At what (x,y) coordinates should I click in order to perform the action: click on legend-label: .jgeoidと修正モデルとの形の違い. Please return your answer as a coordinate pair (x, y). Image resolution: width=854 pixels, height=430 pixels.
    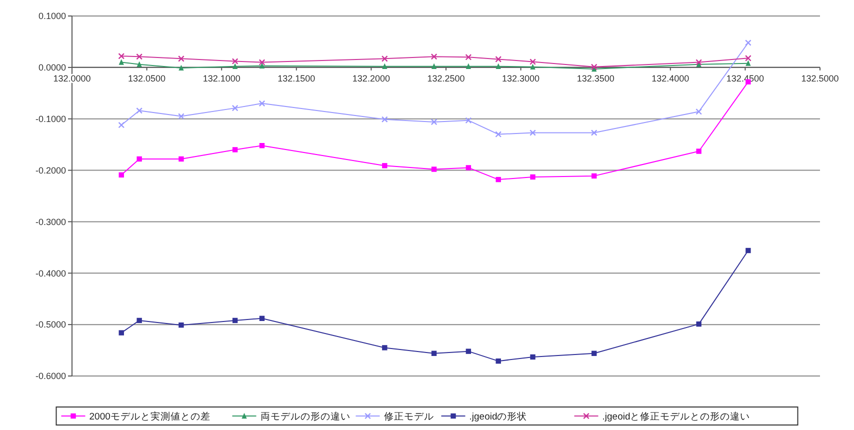
    Looking at the image, I should click on (676, 416).